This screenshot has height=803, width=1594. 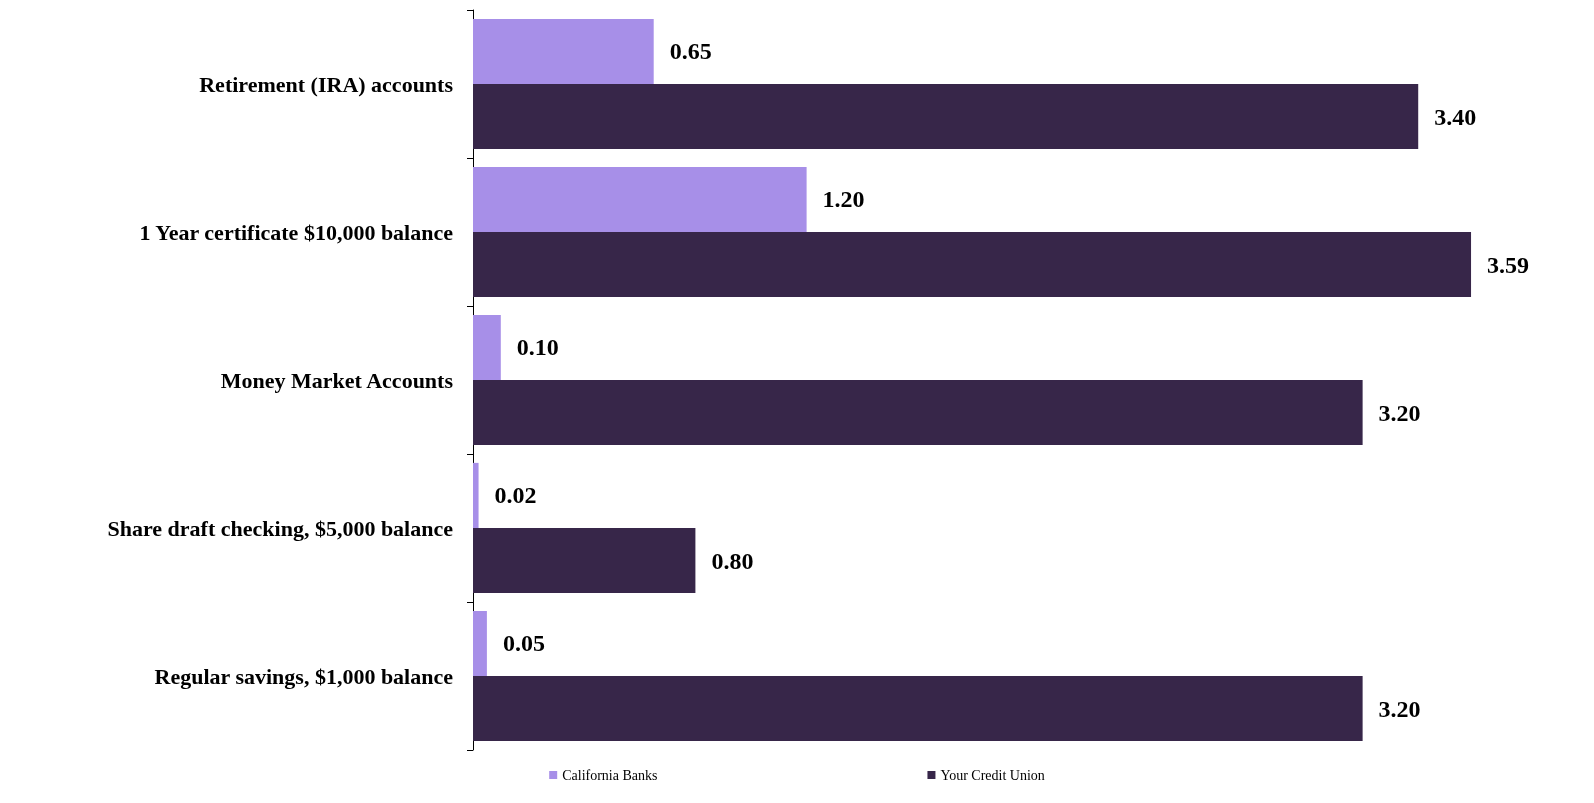 What do you see at coordinates (732, 560) in the screenshot?
I see `data-label: 0.80` at bounding box center [732, 560].